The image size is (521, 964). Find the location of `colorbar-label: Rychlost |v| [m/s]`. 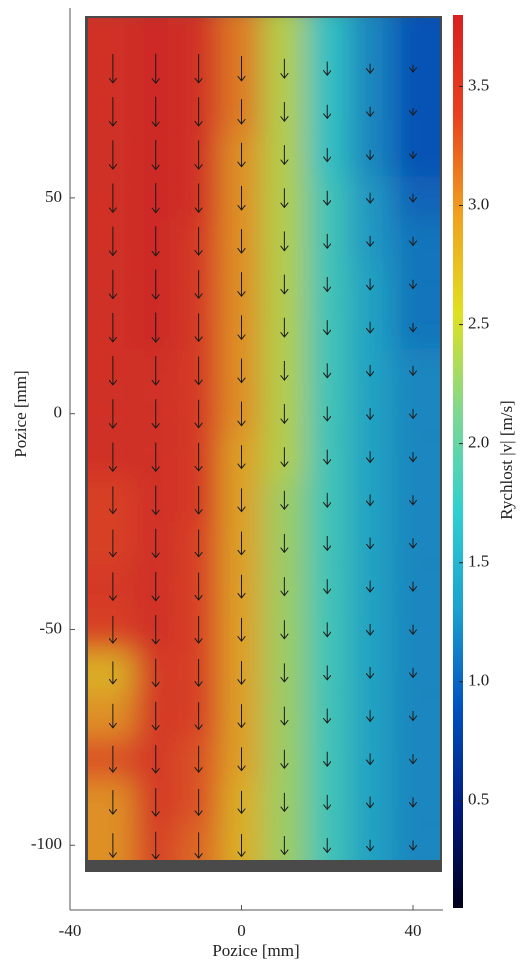

colorbar-label: Rychlost |v| [m/s] is located at coordinates (506, 459).